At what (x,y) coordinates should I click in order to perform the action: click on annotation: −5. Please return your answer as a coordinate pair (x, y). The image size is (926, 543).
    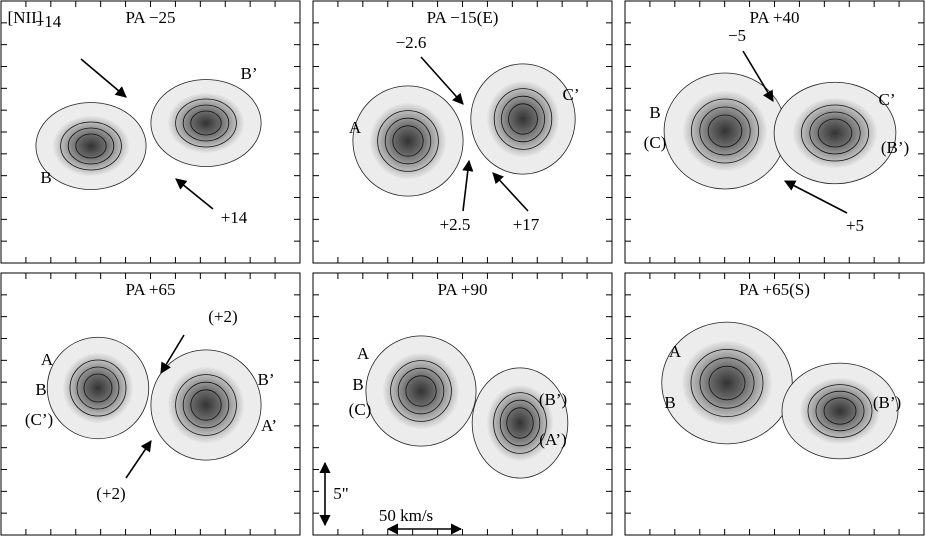
    Looking at the image, I should click on (737, 35).